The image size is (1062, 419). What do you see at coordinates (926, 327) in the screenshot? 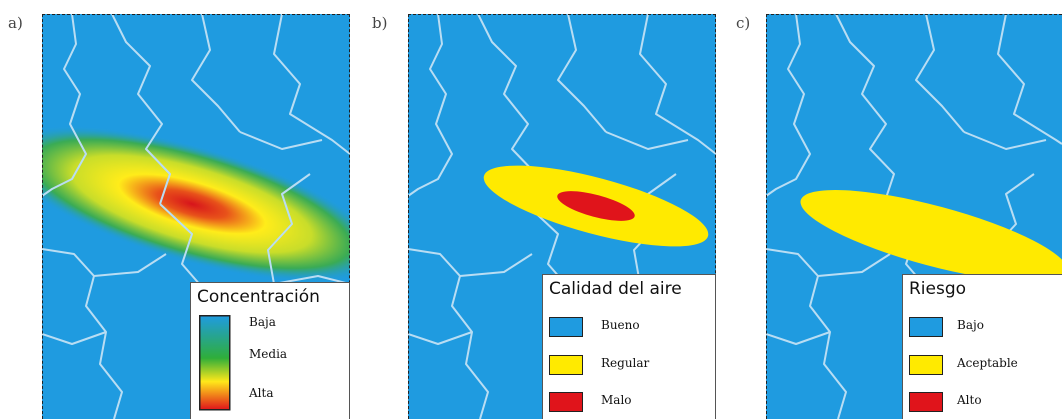
I see `swatch-low` at bounding box center [926, 327].